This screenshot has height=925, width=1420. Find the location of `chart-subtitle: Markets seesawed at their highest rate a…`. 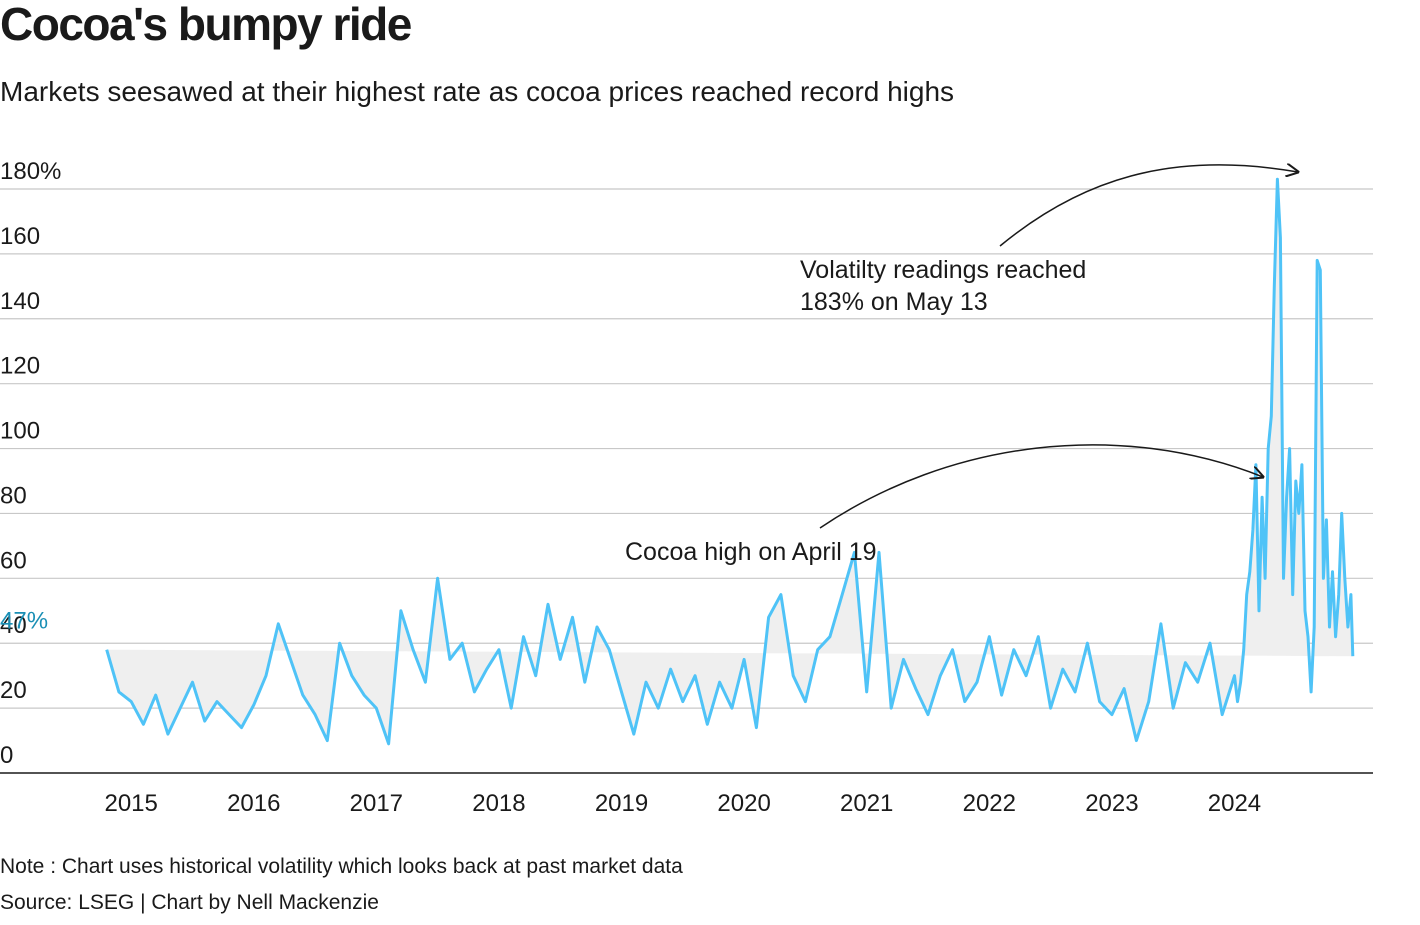

chart-subtitle: Markets seesawed at their highest rate a… is located at coordinates (477, 91).